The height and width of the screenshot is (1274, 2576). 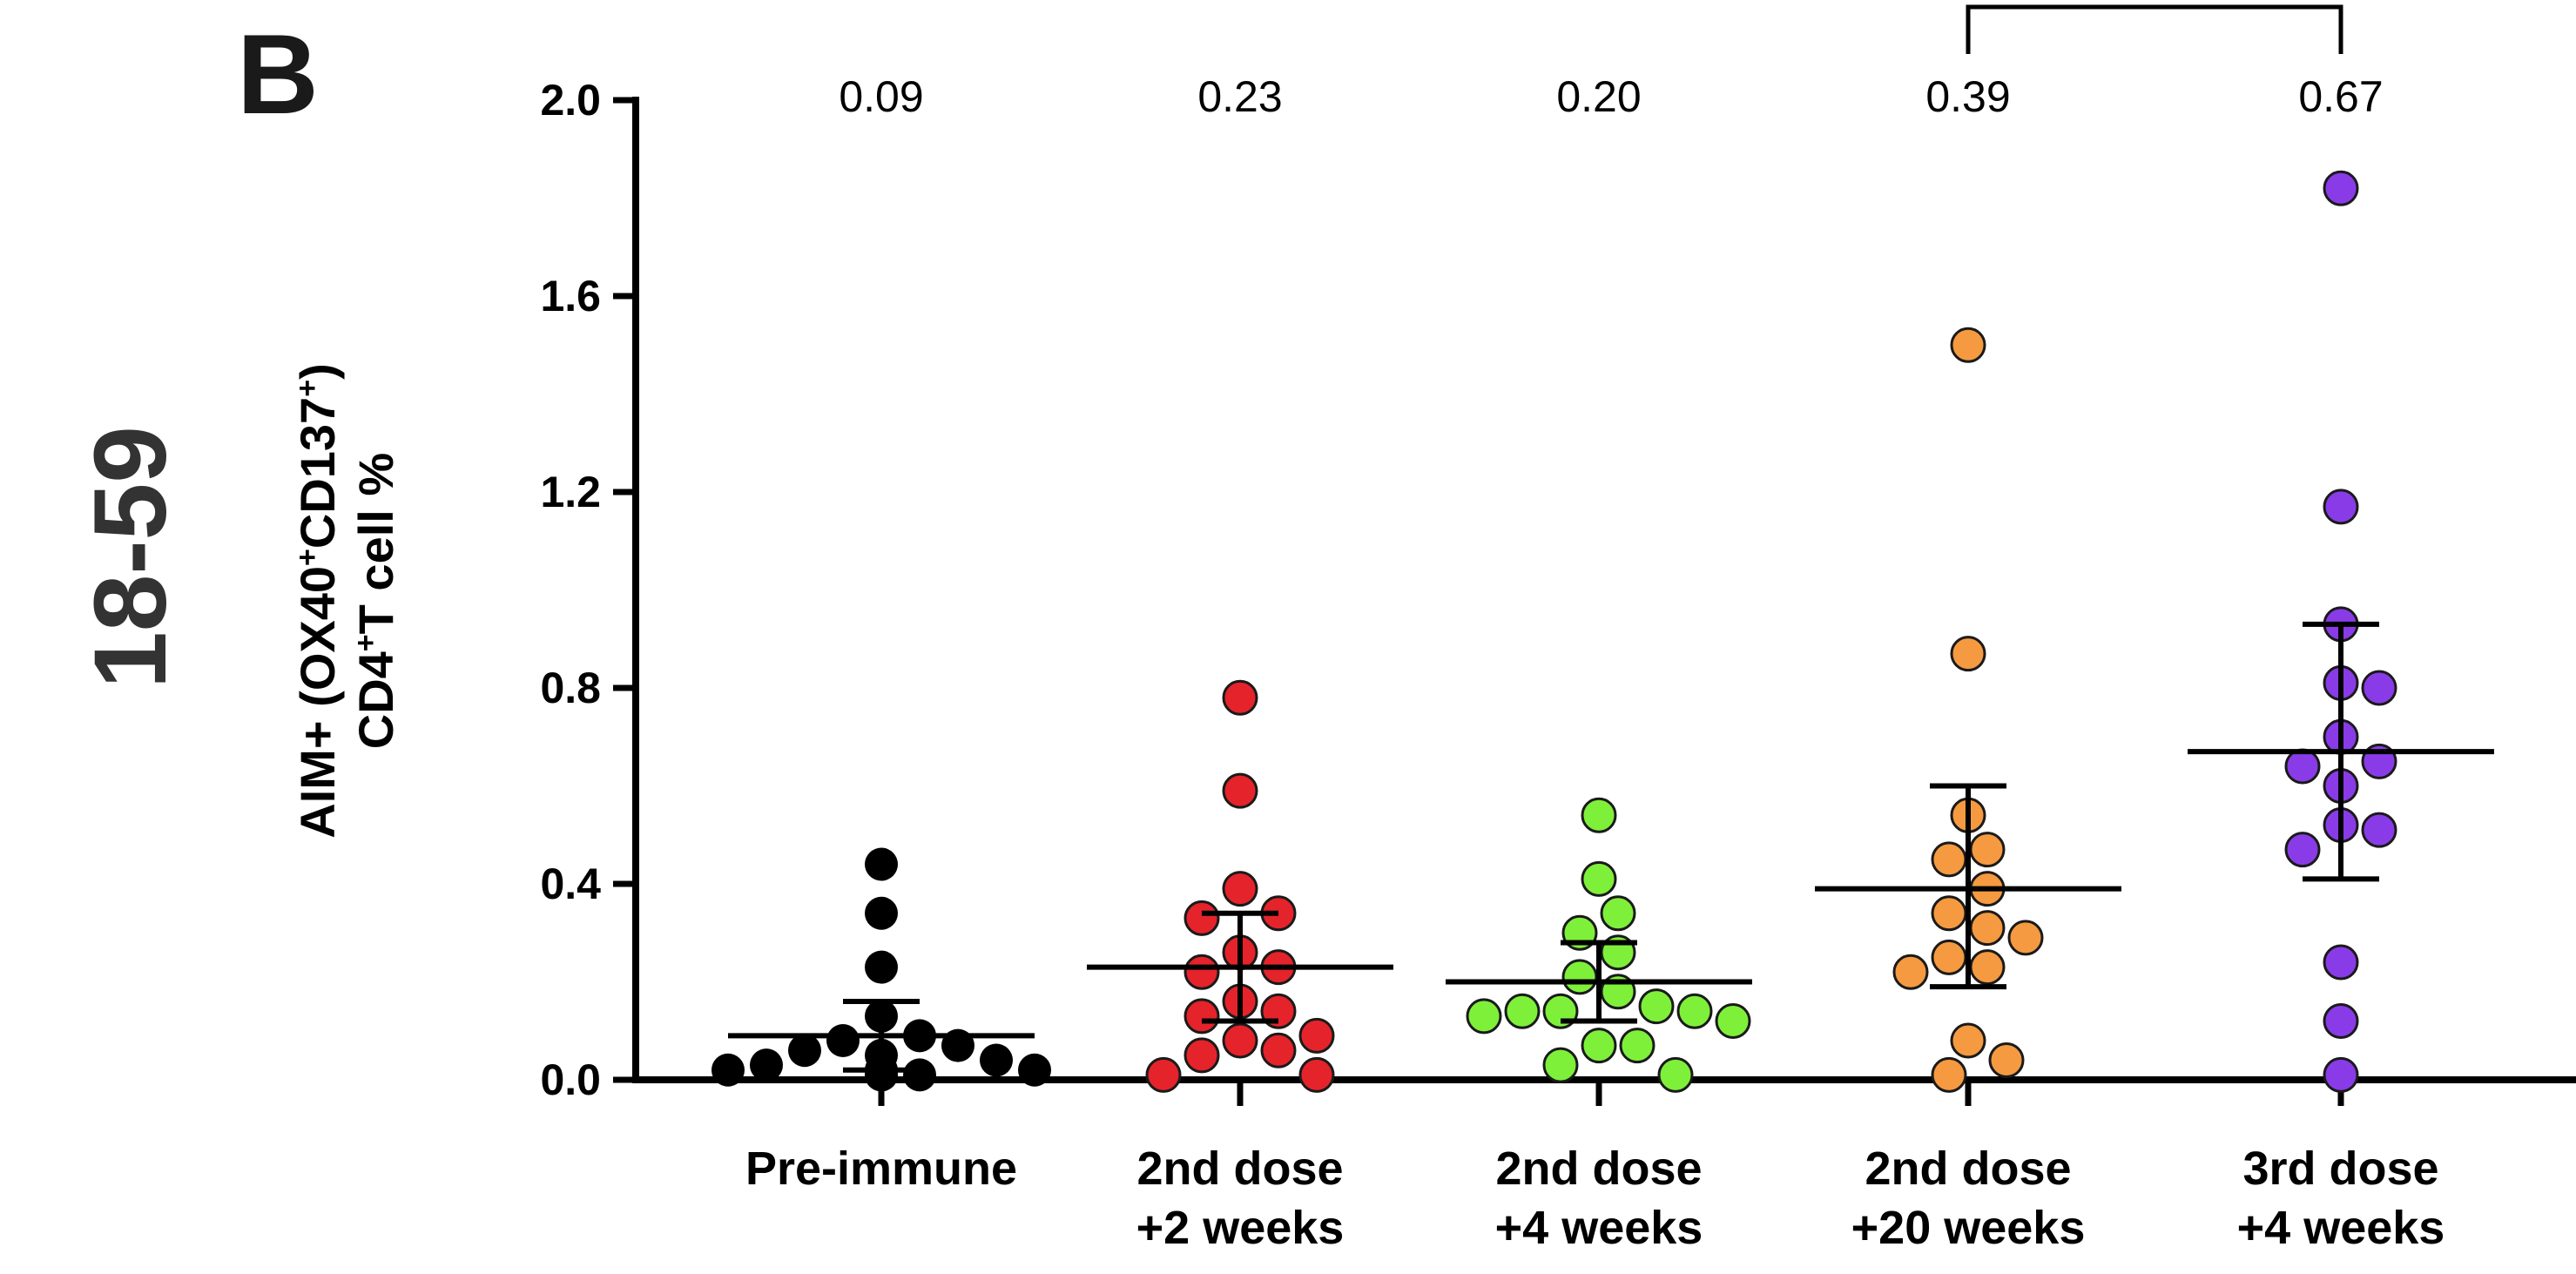 I want to click on y-tick-label: 1.2, so click(x=570, y=492).